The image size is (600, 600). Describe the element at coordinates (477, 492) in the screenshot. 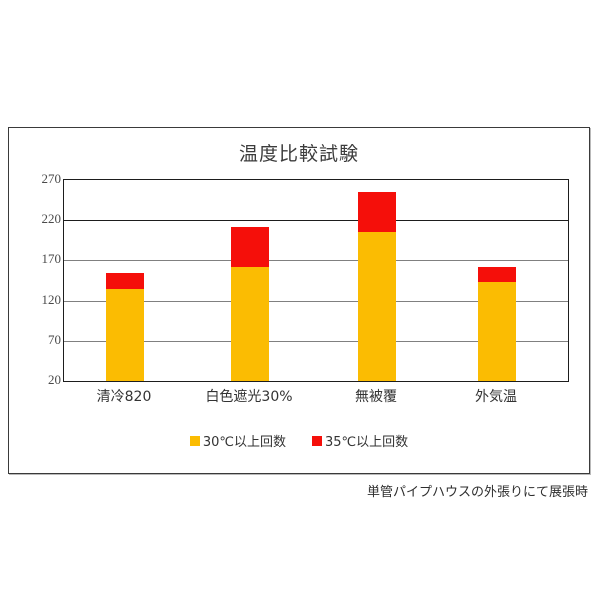

I see `chart-annotation: 単管パイプハウスの外張りにて展張時` at that location.